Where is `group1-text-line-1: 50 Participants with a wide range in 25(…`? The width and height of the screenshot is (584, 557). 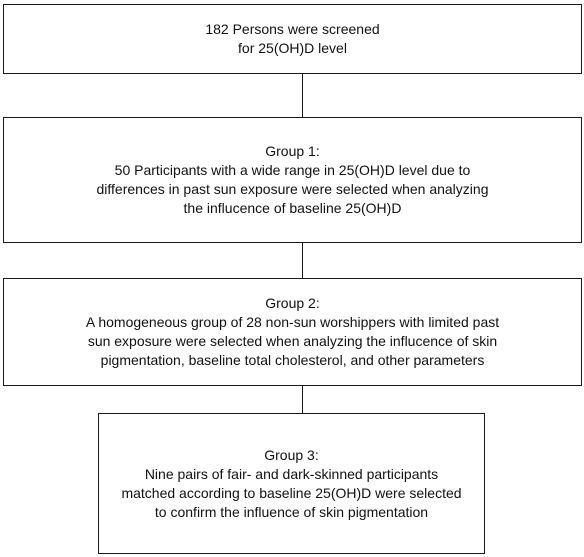
group1-text-line-1: 50 Participants with a wide range in 25(… is located at coordinates (292, 170).